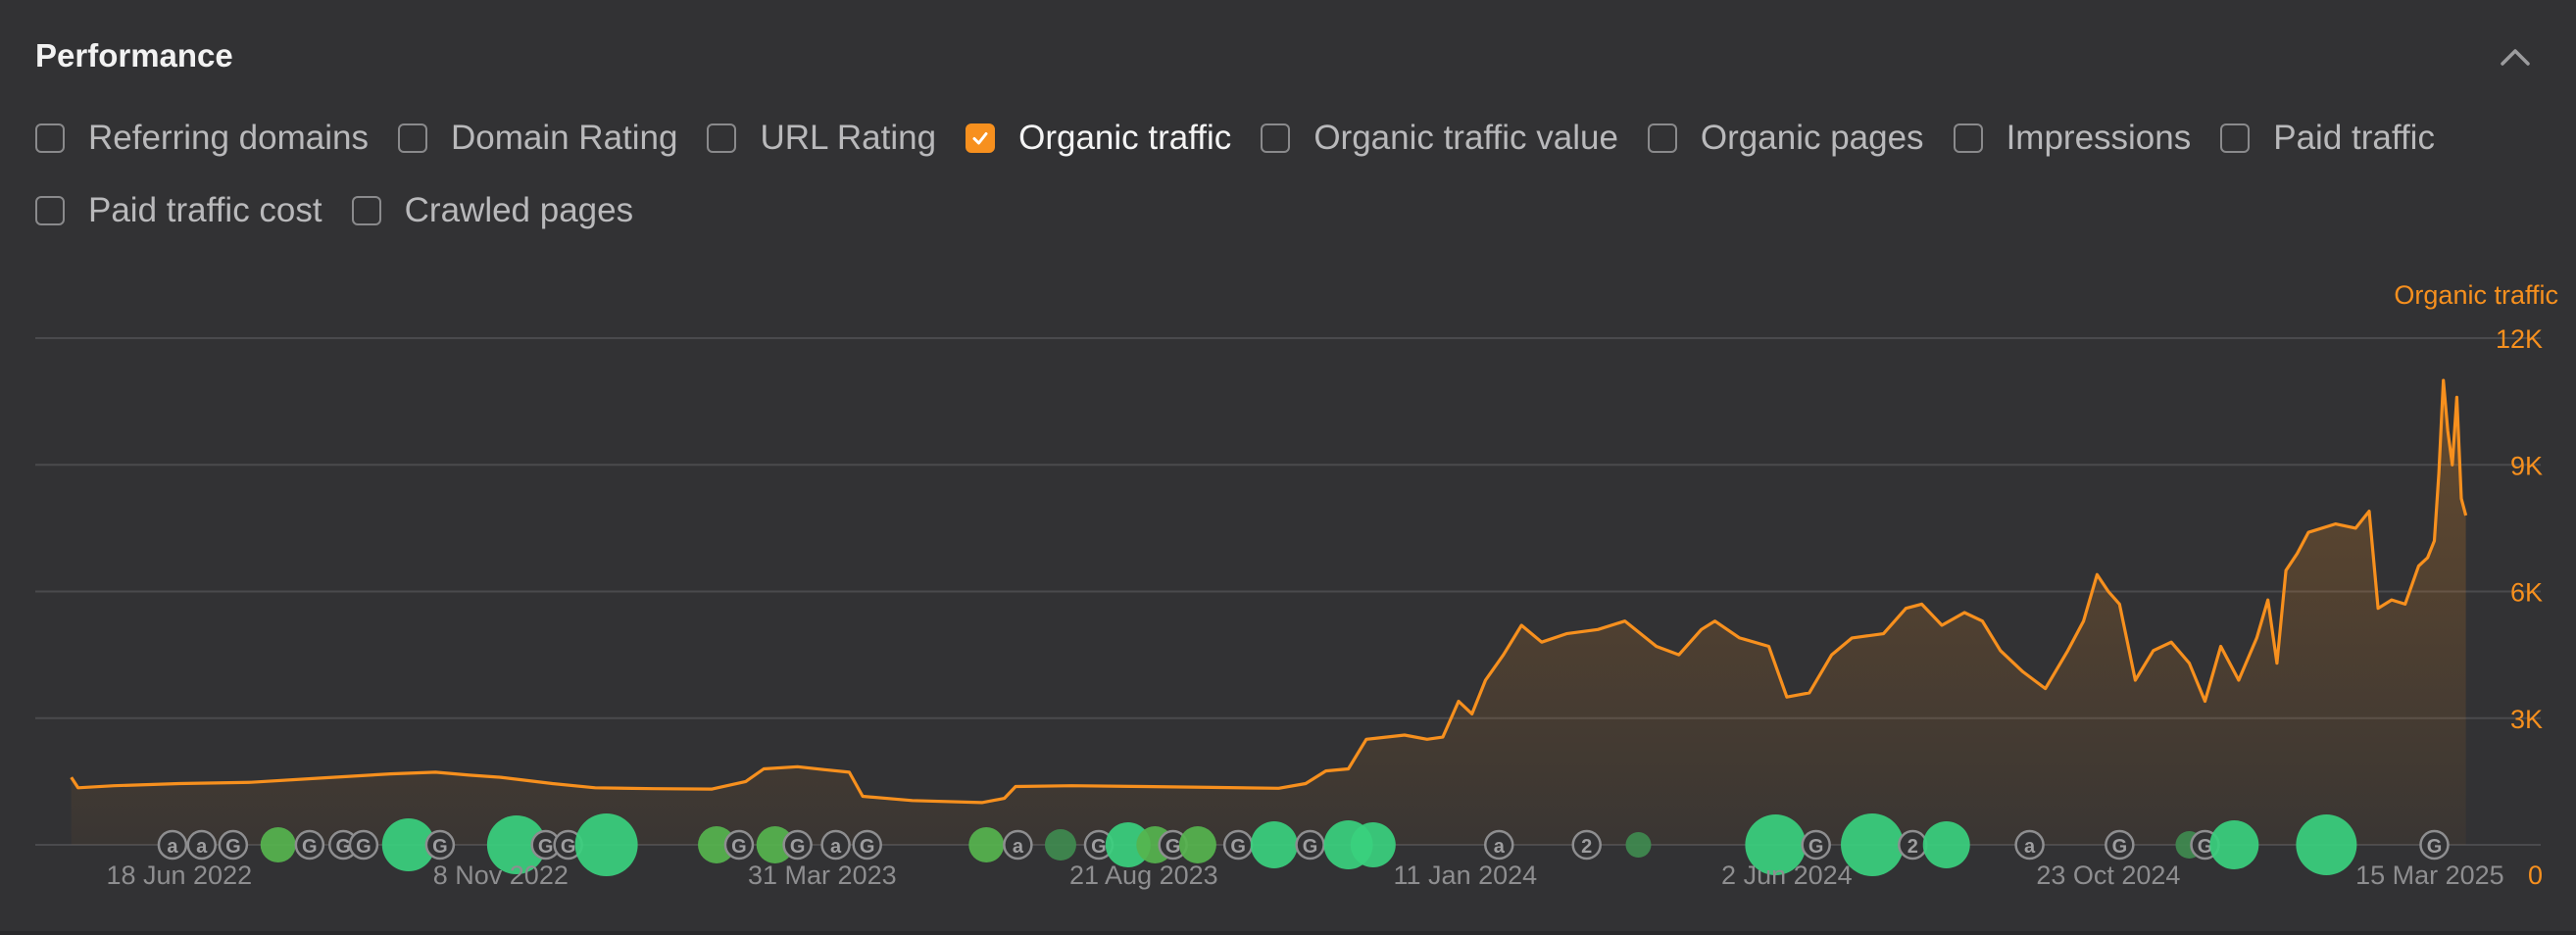 The width and height of the screenshot is (2576, 935). I want to click on metric-option-organic-pages: Organic pages, so click(1785, 138).